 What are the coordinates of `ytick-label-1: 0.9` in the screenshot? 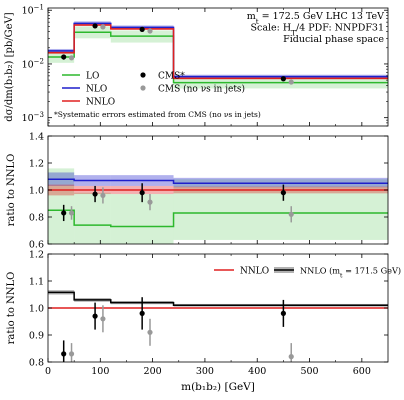 It's located at (36, 336).